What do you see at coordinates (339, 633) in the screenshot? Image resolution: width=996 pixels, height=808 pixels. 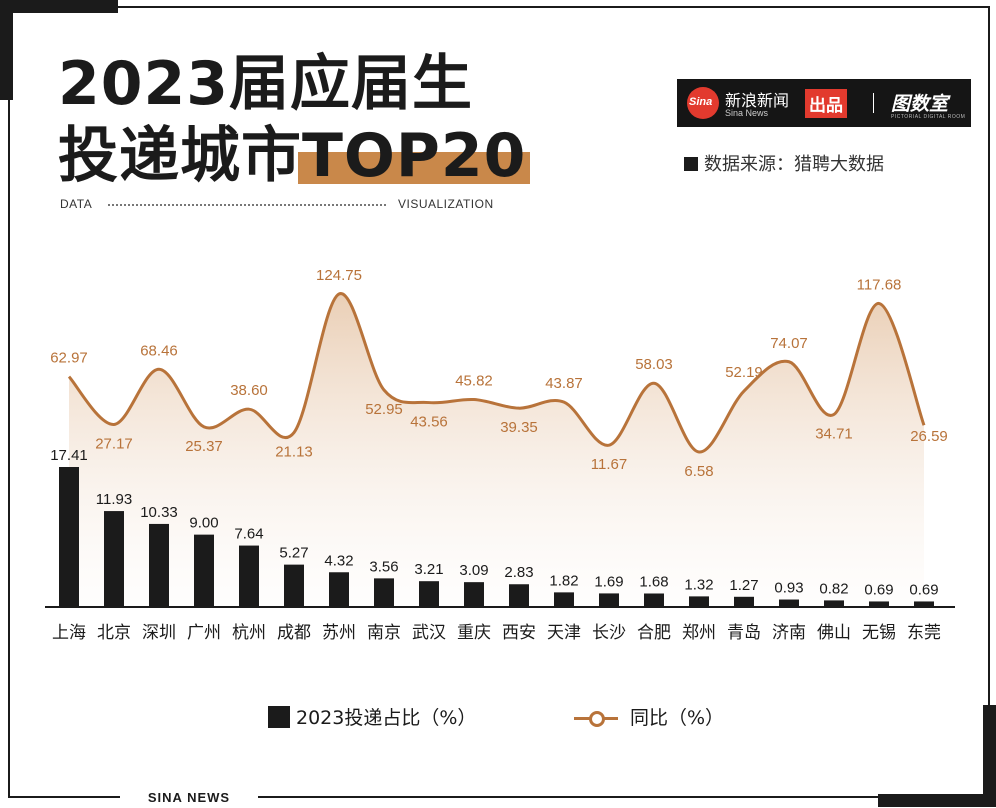 I see `category-label: 苏州` at bounding box center [339, 633].